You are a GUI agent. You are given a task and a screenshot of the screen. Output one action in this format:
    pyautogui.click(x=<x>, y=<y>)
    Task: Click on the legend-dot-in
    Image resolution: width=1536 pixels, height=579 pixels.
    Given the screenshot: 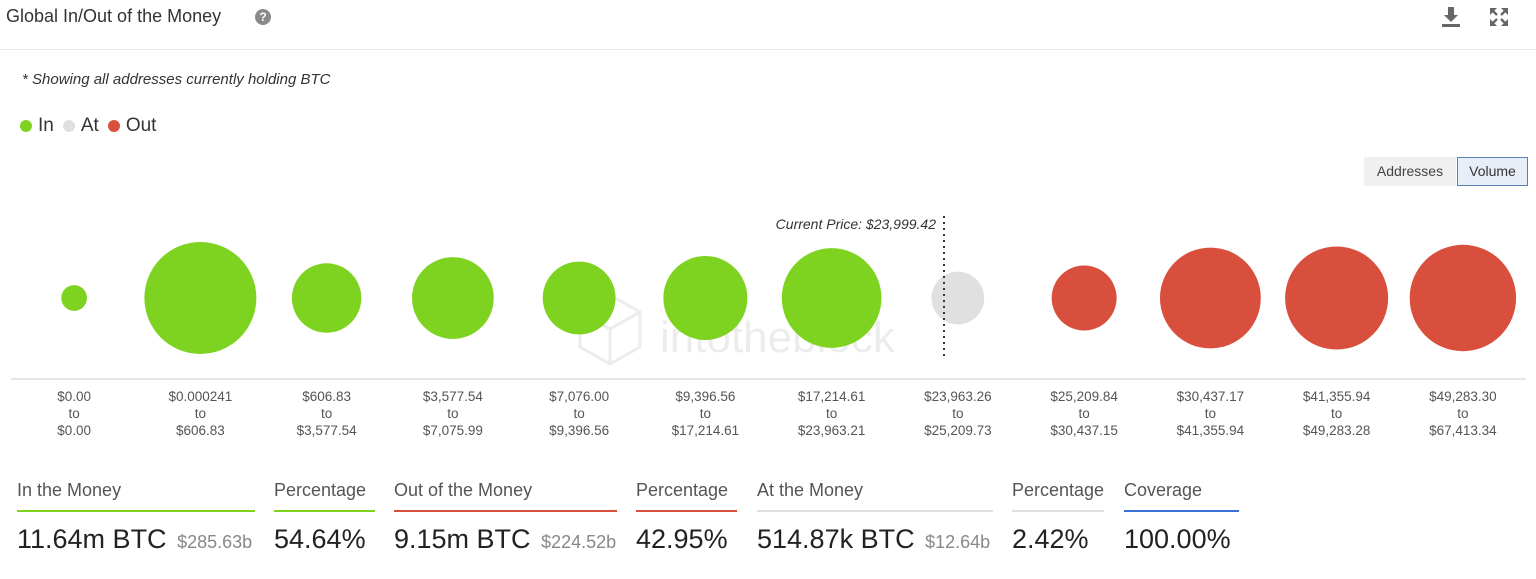 What is the action you would take?
    pyautogui.click(x=26, y=126)
    